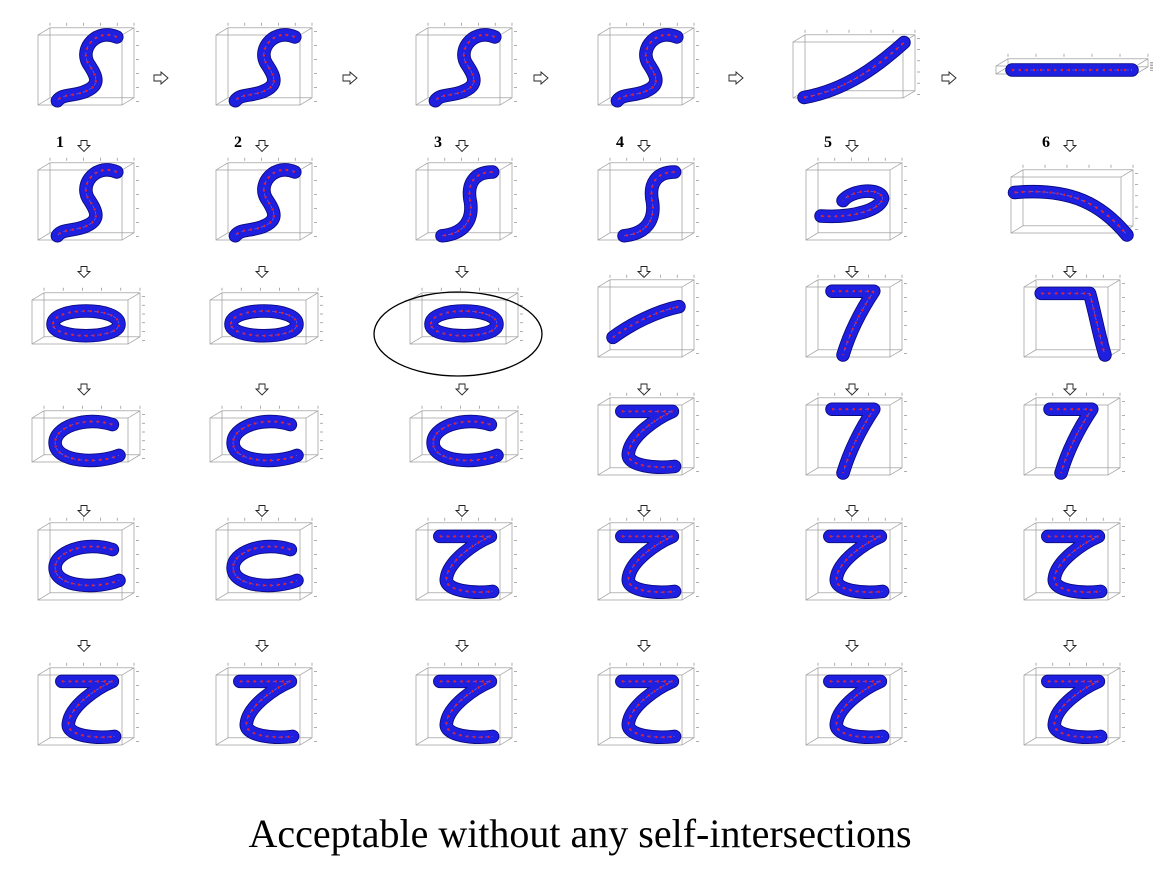 Image resolution: width=1160 pixels, height=884 pixels. Describe the element at coordinates (238, 142) in the screenshot. I see `column-label: 2` at that location.